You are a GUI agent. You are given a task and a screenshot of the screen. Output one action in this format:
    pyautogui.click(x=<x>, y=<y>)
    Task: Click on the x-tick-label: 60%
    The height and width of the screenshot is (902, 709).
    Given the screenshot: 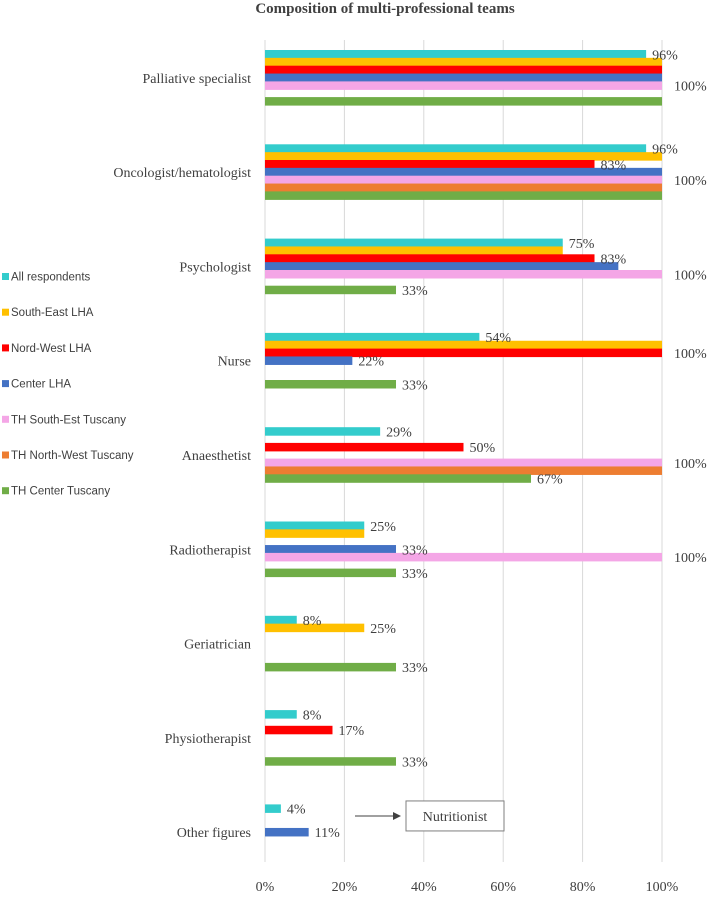 What is the action you would take?
    pyautogui.click(x=503, y=887)
    